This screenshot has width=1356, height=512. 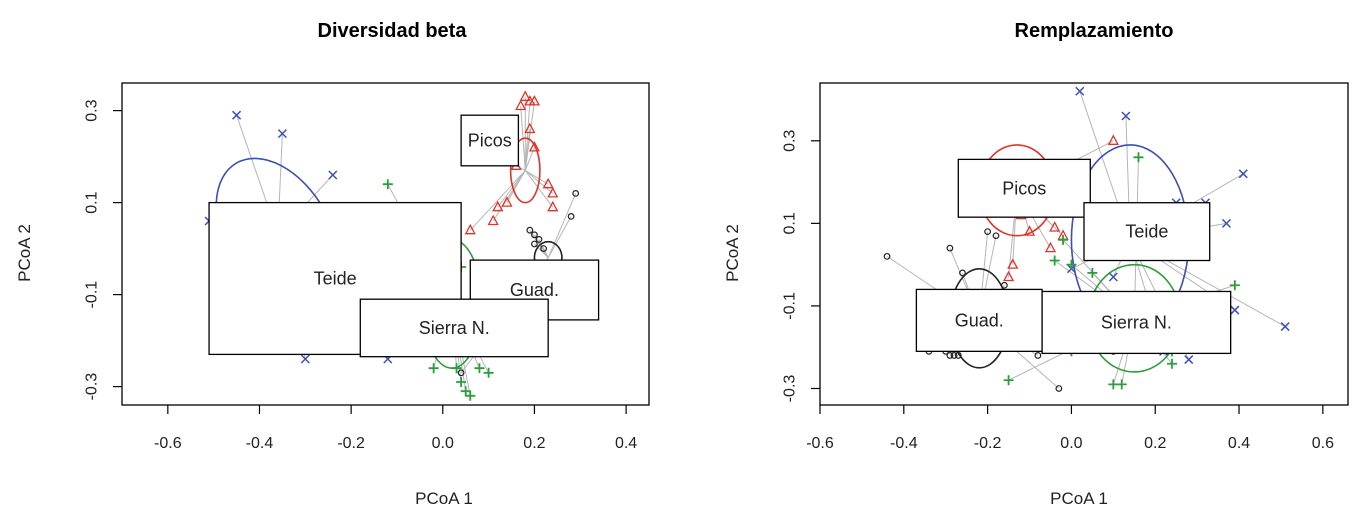 I want to click on x-tick-label: 0.0, so click(x=1071, y=443).